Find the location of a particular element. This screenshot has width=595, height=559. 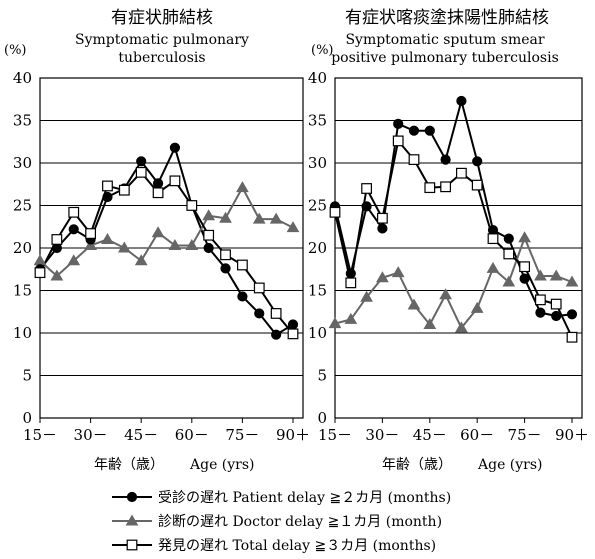

legend-item-total: 発見の遅れ Total delay ≧３カ月 (months) is located at coordinates (274, 546).